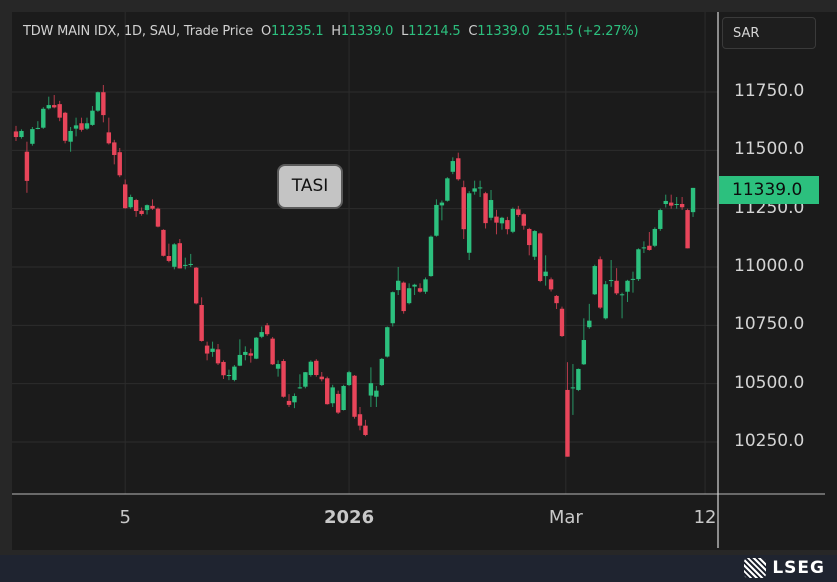  Describe the element at coordinates (769, 440) in the screenshot. I see `price-tick-label: 10250.0` at that location.